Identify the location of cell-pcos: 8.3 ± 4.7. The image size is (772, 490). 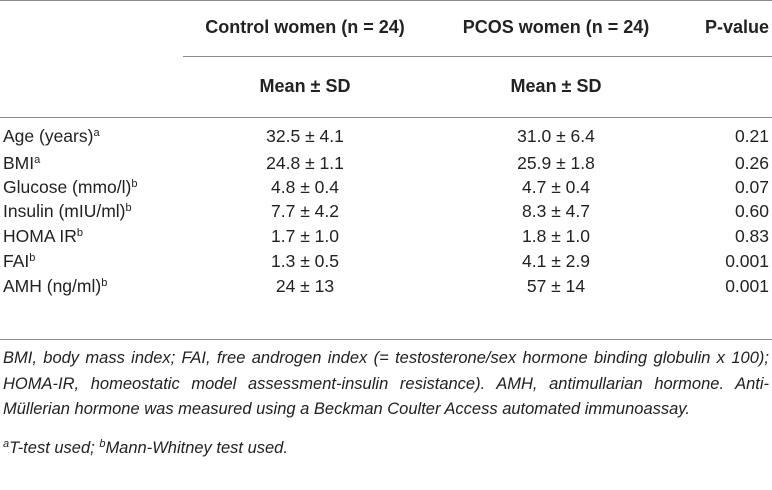
(556, 211).